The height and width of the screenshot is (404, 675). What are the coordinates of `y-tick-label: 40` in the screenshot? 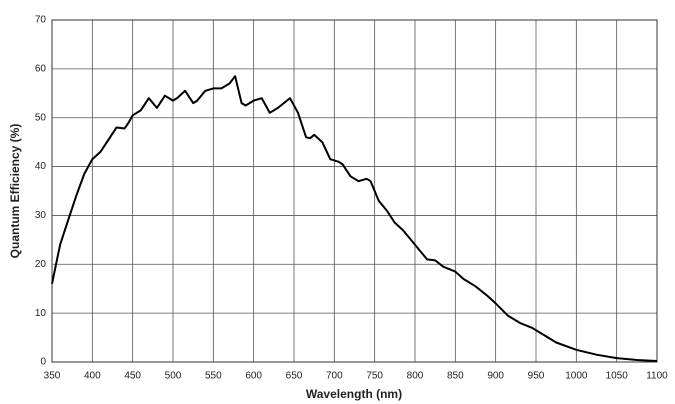 It's located at (41, 166).